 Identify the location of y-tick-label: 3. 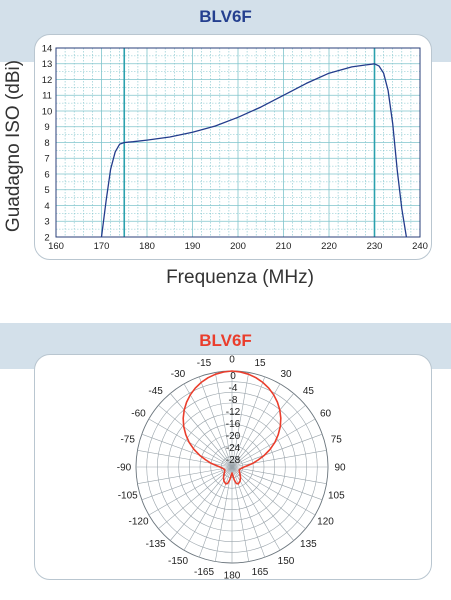
(46, 222).